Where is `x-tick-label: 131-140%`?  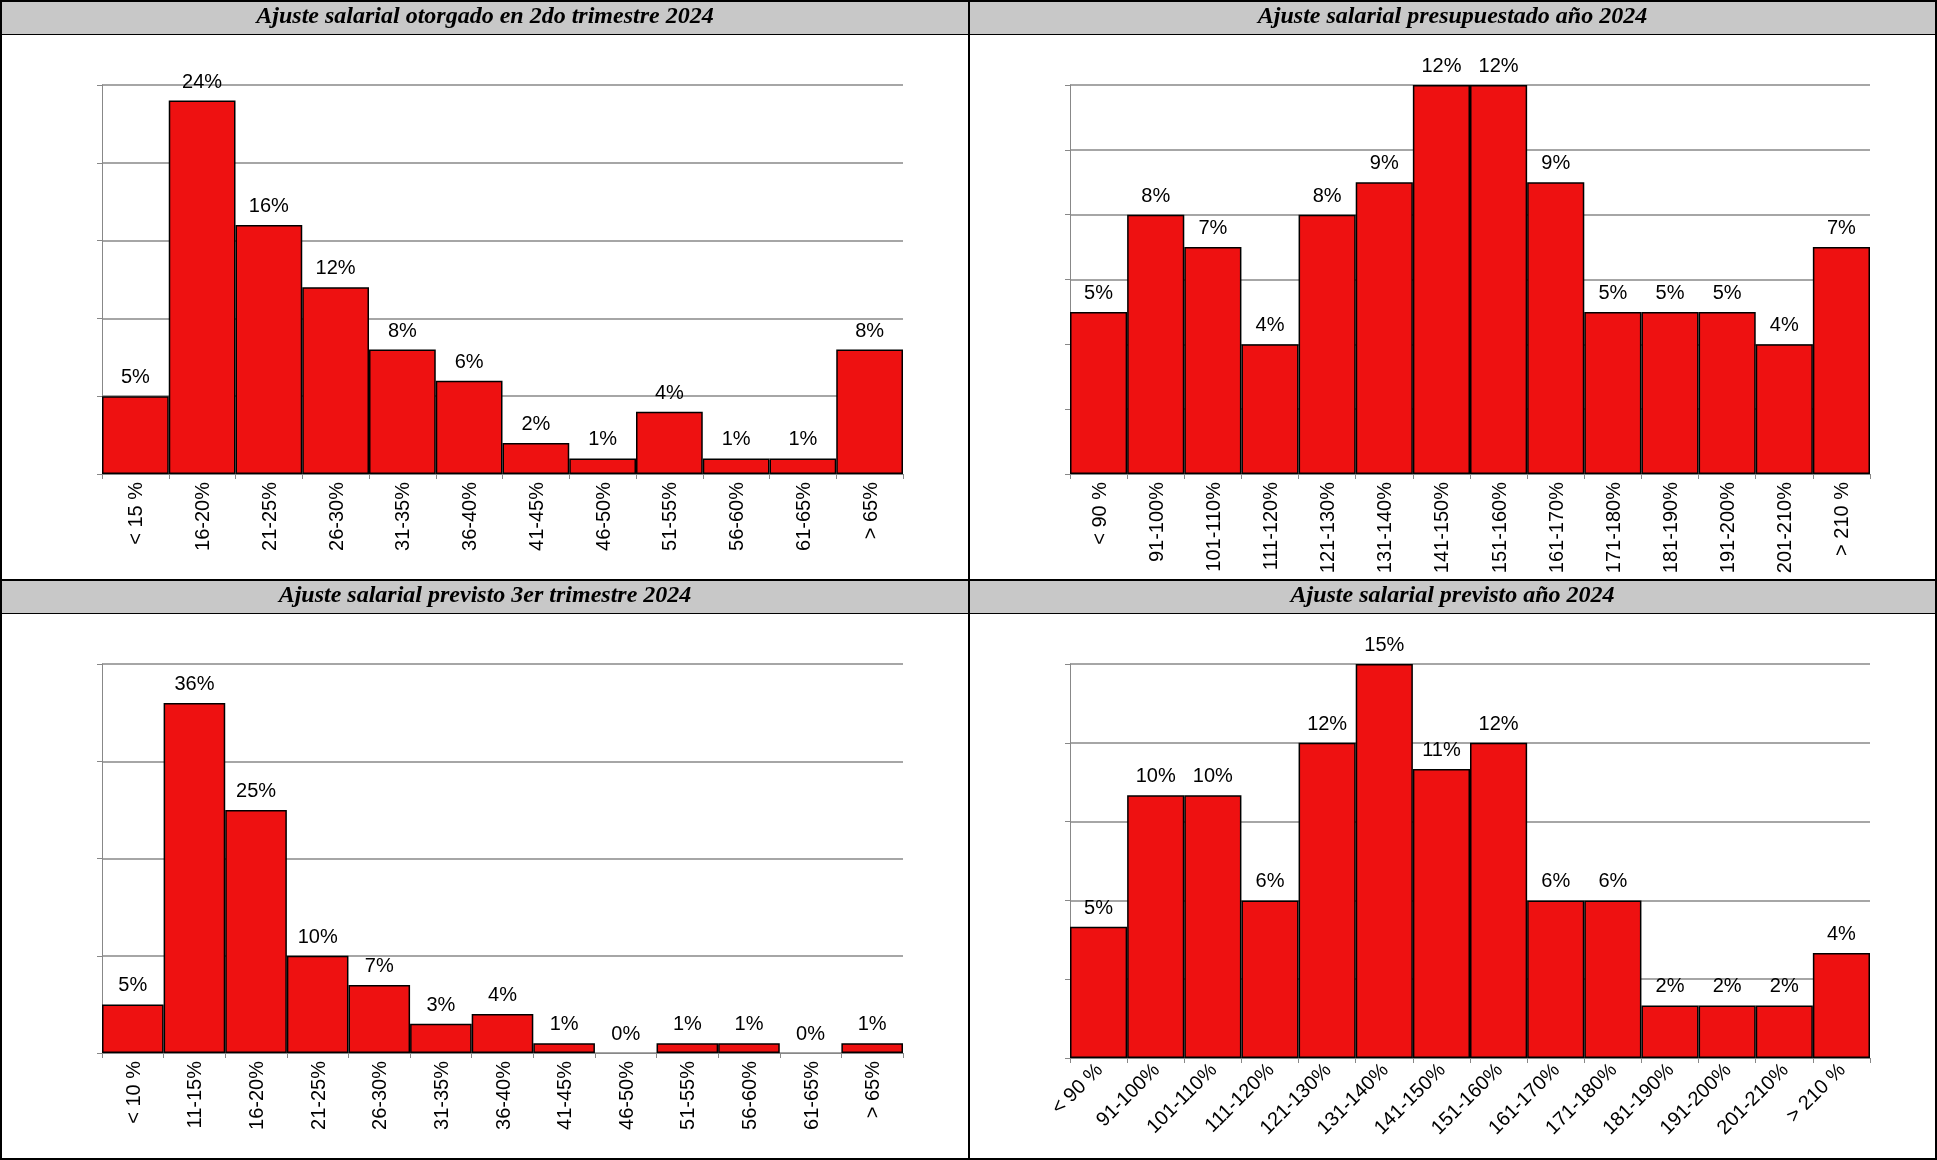 x-tick-label: 131-140% is located at coordinates (1384, 527).